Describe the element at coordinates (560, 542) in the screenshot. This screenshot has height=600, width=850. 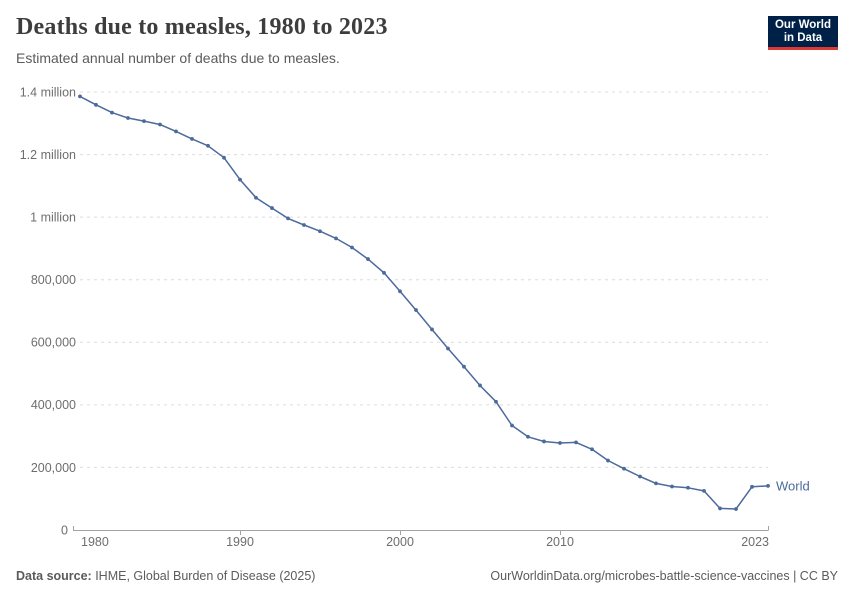
I see `x-axis-tick-label: 2010` at that location.